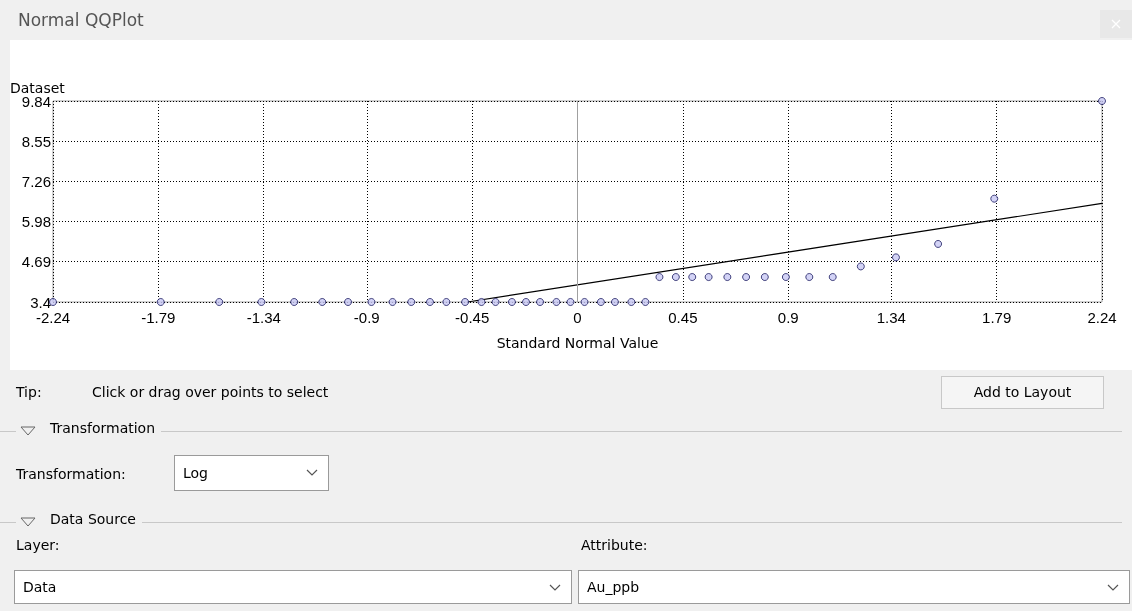 This screenshot has width=1132, height=611. I want to click on x-tick-label: -1.34, so click(263, 317).